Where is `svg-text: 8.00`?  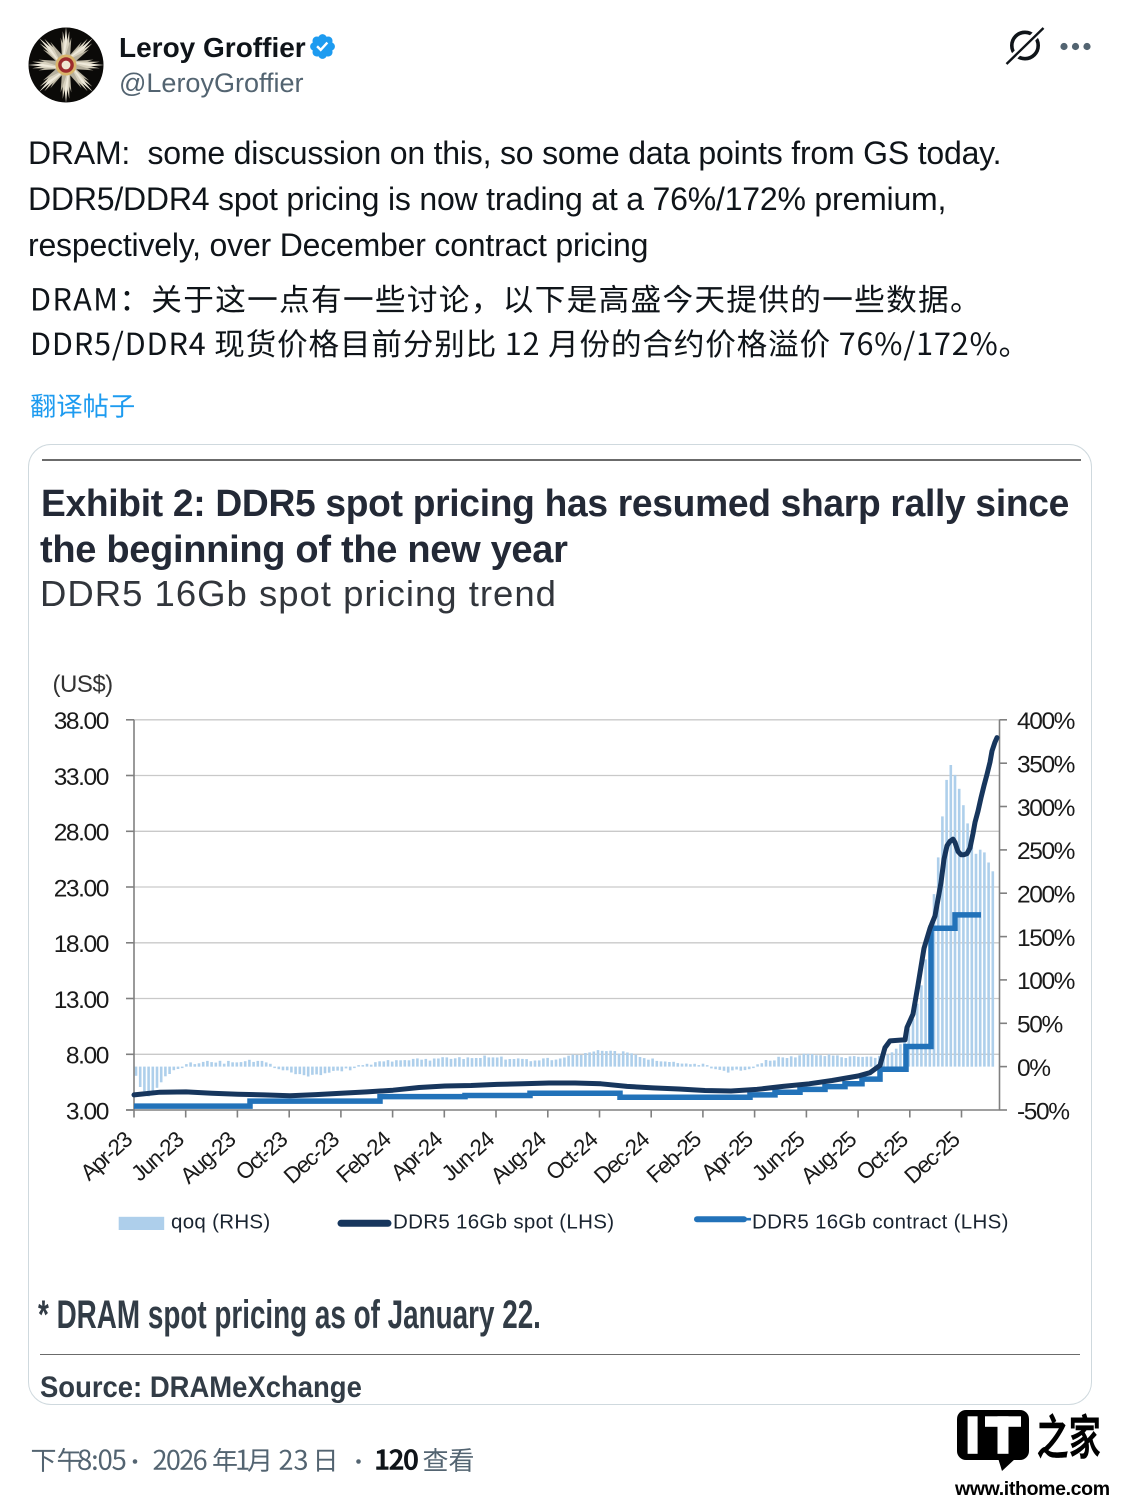
svg-text: 8.00 is located at coordinates (87, 1056).